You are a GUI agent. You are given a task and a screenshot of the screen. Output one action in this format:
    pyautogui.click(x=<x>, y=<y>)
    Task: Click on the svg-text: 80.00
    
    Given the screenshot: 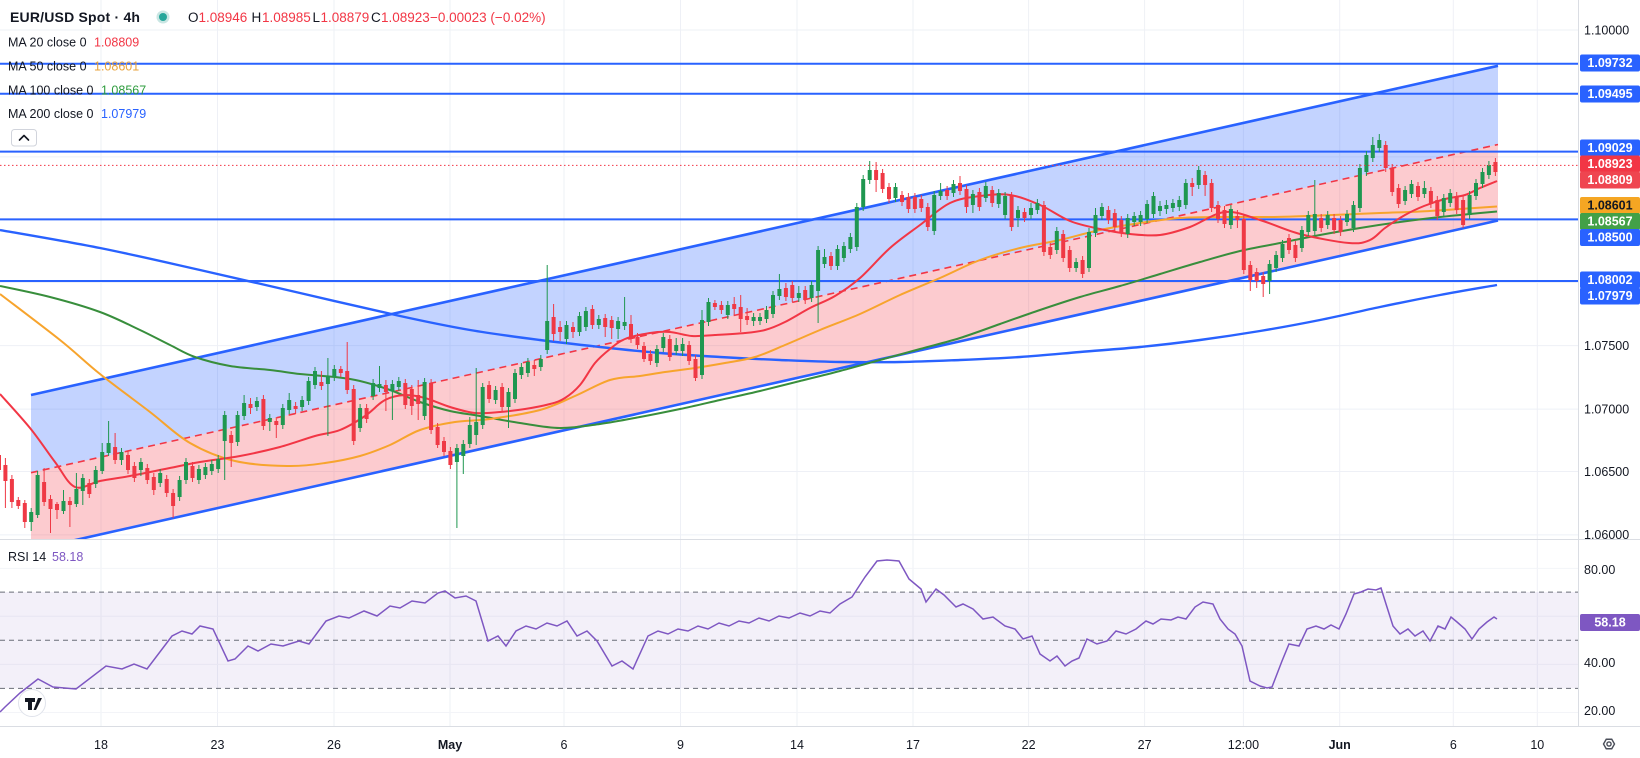 What is the action you would take?
    pyautogui.click(x=1599, y=570)
    